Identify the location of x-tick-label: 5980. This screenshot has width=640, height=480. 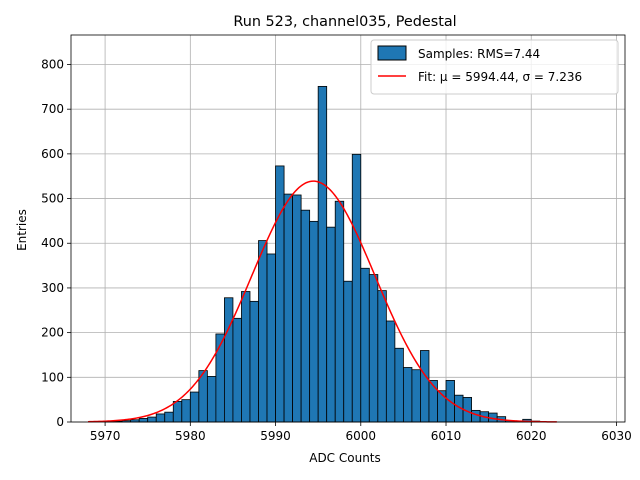
(190, 436).